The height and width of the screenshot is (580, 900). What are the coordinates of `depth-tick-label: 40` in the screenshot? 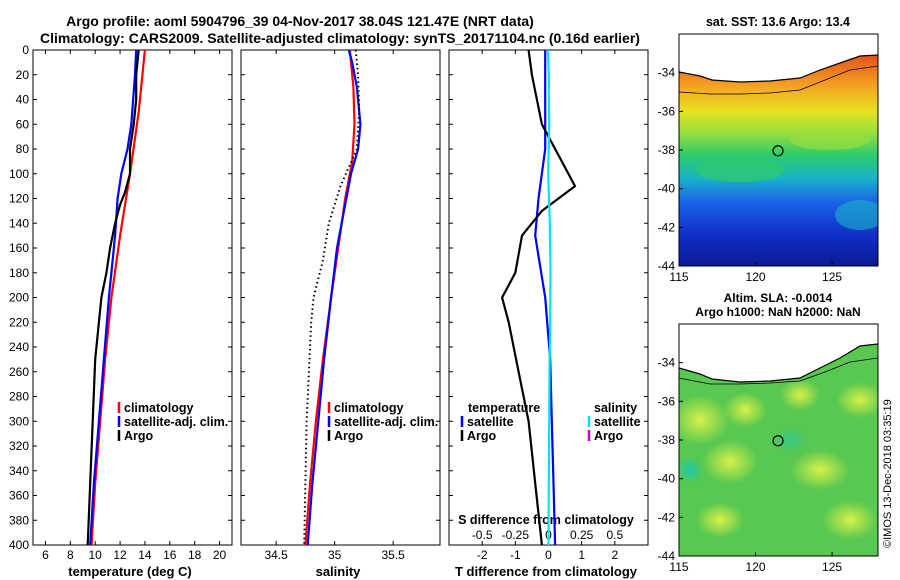 It's located at (23, 100).